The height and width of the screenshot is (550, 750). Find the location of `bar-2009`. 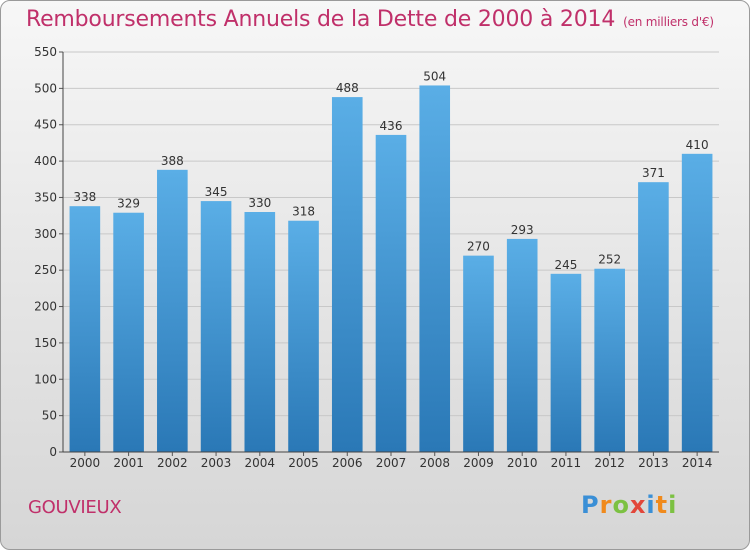

bar-2009 is located at coordinates (478, 353).